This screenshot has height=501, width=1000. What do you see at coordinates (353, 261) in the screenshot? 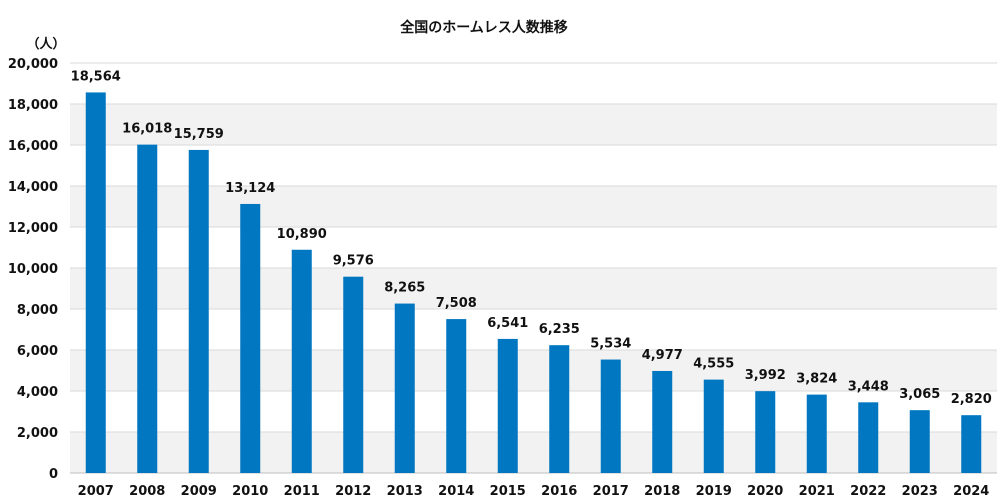
I see `data-label-2012: 9,576` at bounding box center [353, 261].